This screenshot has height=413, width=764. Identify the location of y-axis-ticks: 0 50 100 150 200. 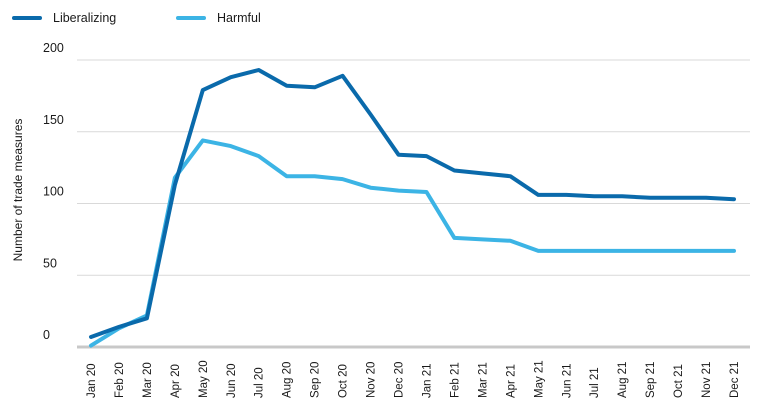
(53, 191).